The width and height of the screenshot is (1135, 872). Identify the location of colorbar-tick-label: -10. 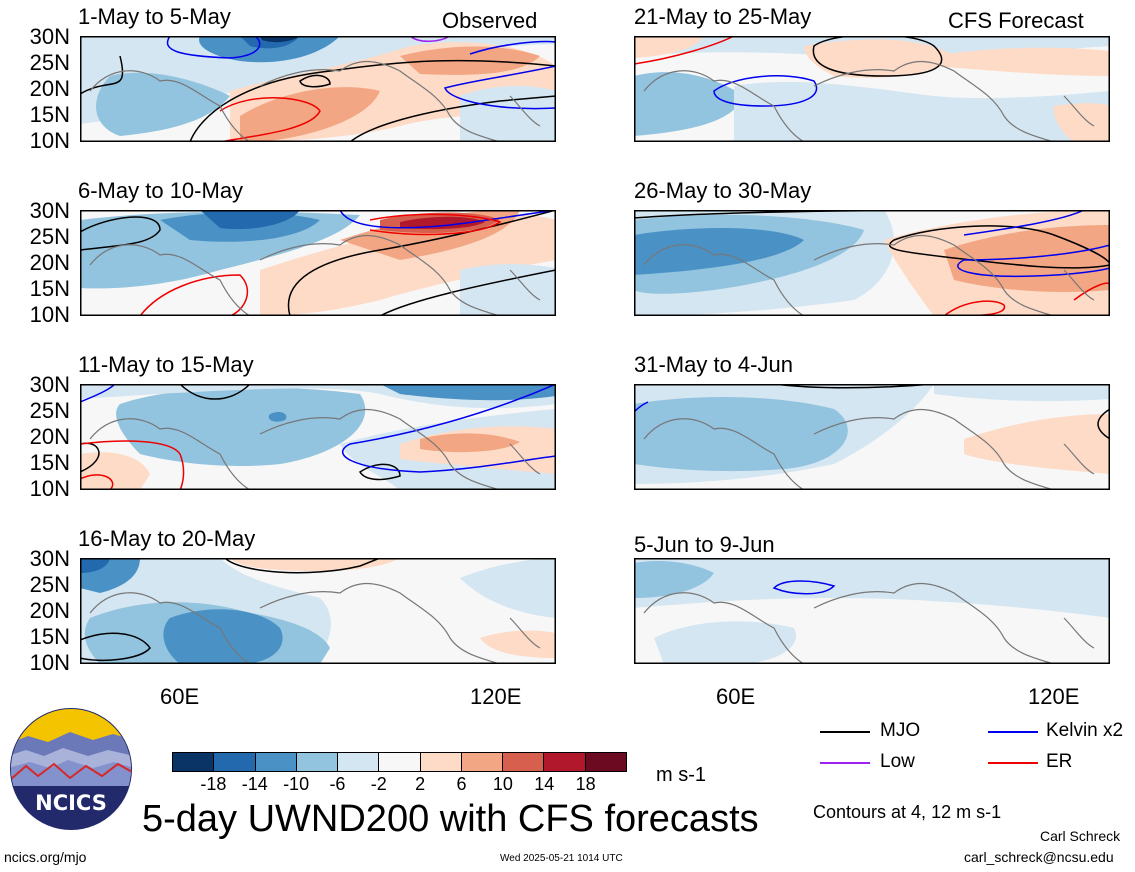
(296, 784).